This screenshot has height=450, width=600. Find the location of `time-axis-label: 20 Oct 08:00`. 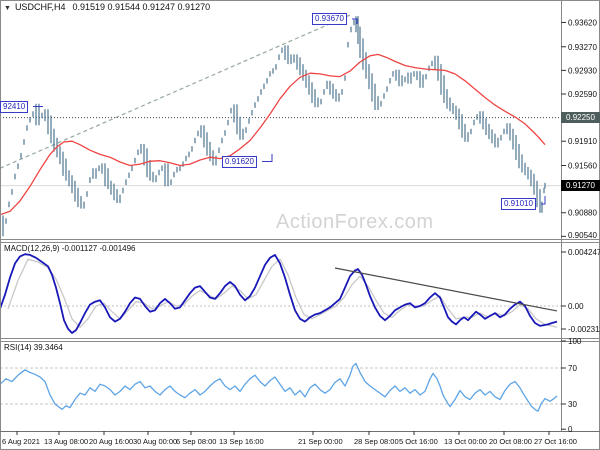

time-axis-label: 20 Oct 08:00 is located at coordinates (510, 441).